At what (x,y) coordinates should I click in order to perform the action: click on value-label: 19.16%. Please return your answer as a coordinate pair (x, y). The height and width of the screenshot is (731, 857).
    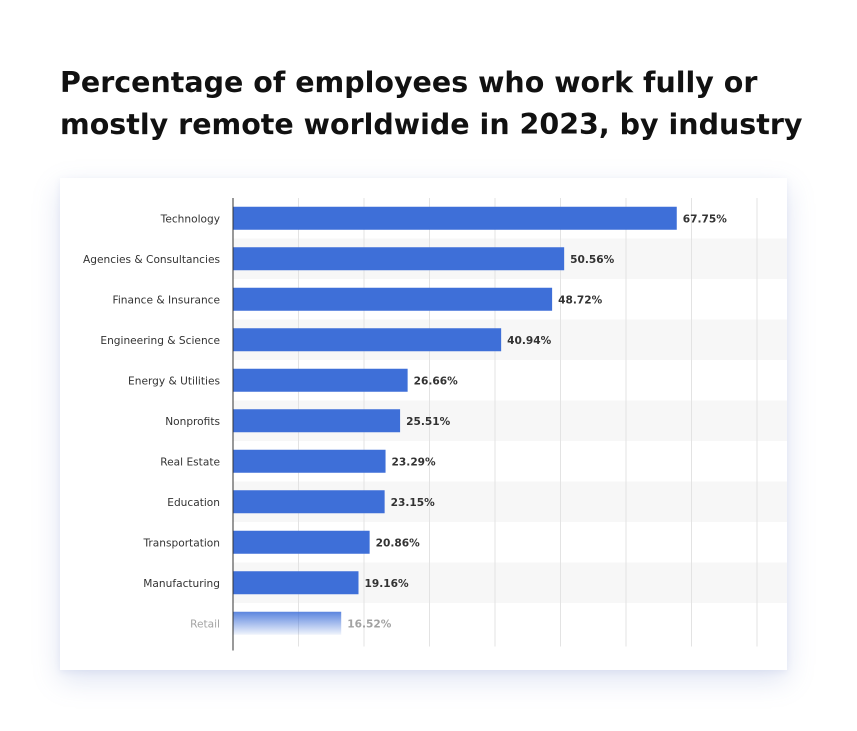
    Looking at the image, I should click on (386, 584).